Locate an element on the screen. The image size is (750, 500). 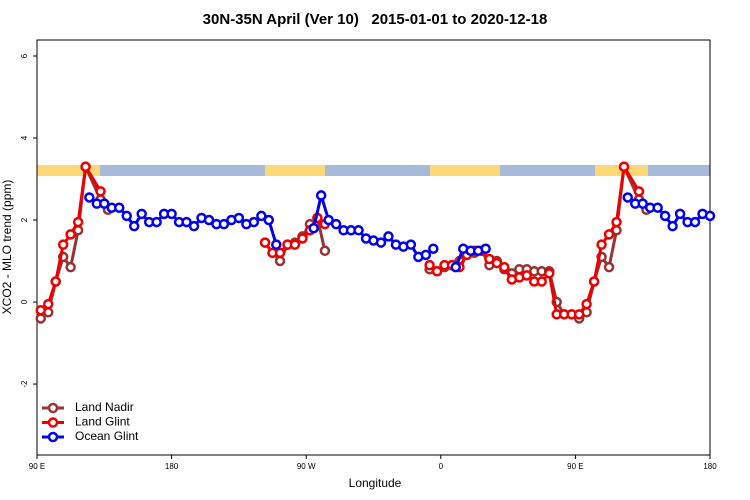
ocean-band is located at coordinates (373, 170).